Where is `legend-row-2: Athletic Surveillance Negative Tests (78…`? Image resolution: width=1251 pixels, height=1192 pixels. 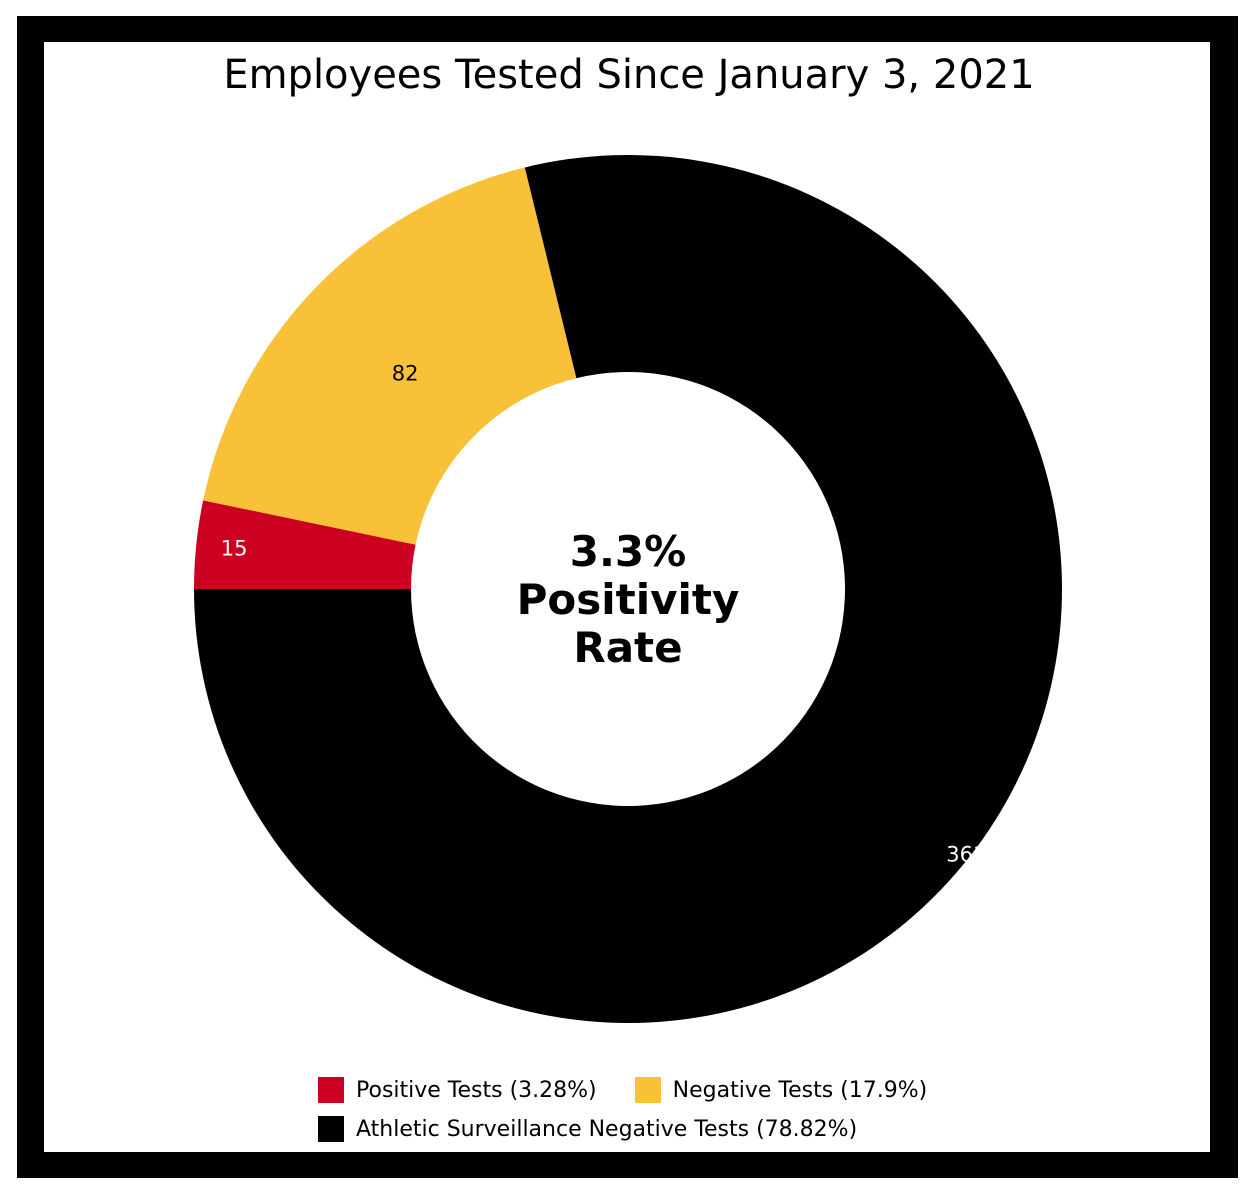 legend-row-2: Athletic Surveillance Negative Tests (78… is located at coordinates (587, 1129).